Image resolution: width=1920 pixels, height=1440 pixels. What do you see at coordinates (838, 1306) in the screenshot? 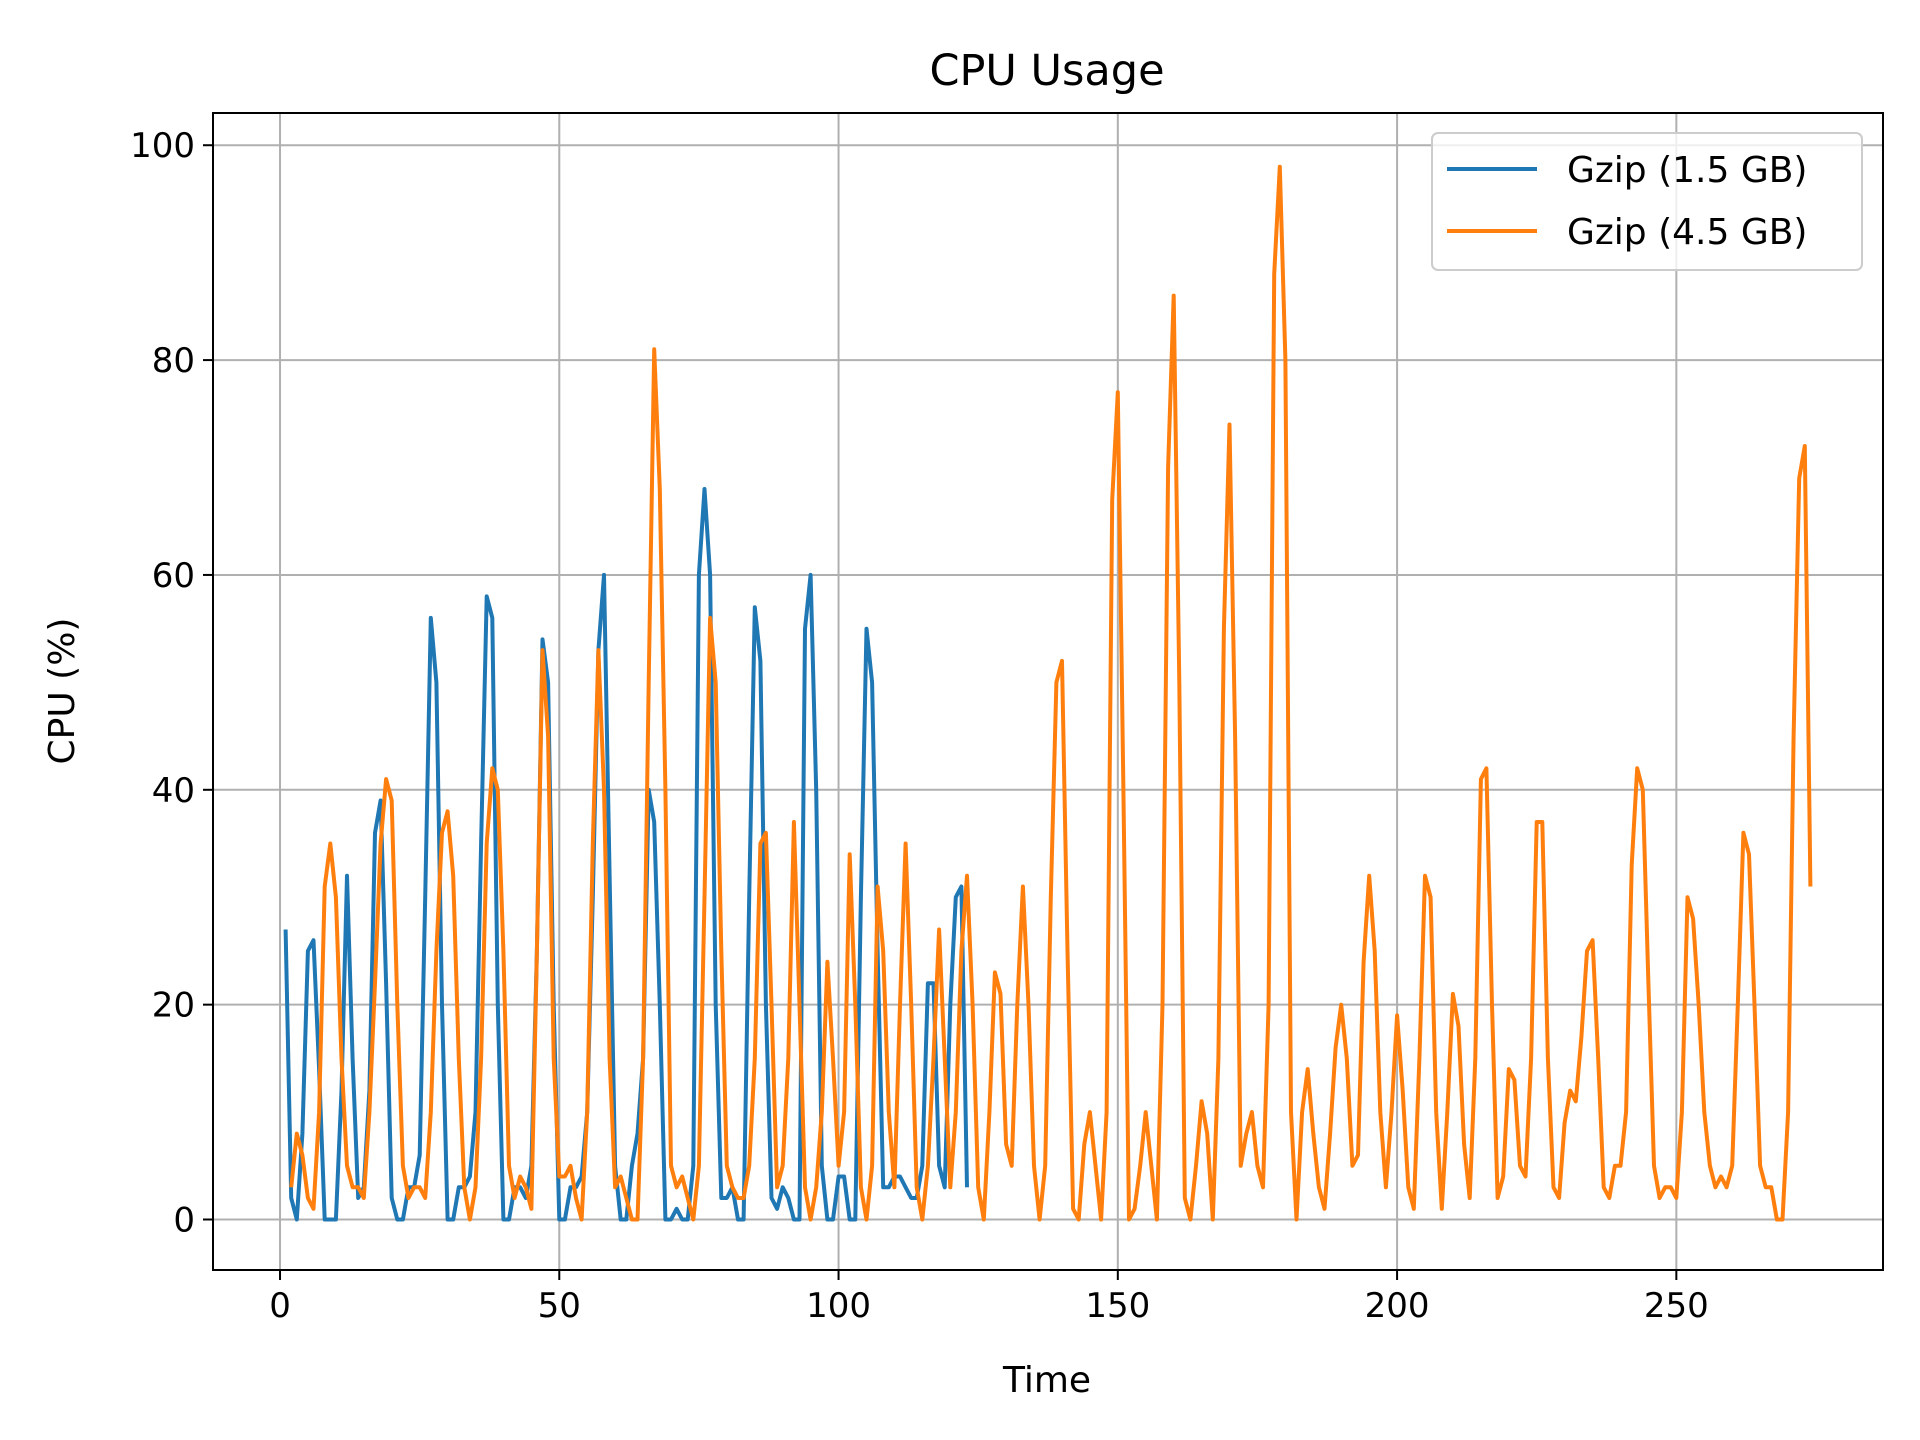
I see `x-tick-label: 100` at bounding box center [838, 1306].